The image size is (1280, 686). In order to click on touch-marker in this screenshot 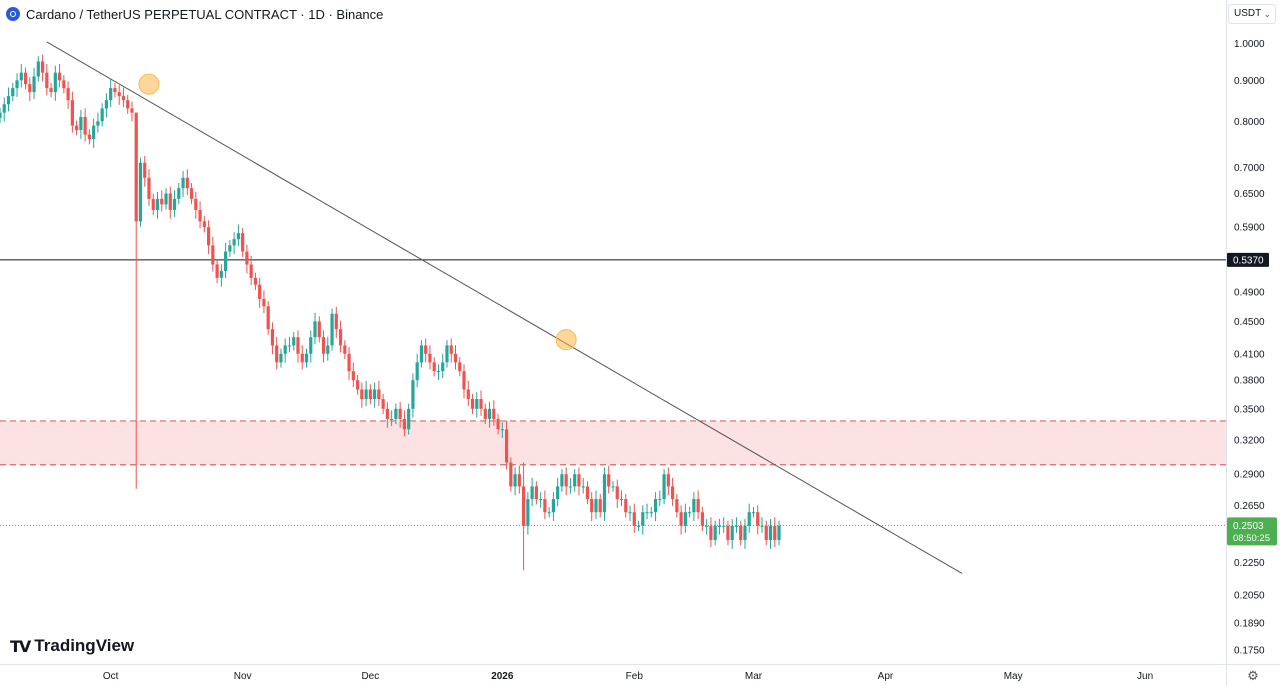, I will do `click(149, 84)`.